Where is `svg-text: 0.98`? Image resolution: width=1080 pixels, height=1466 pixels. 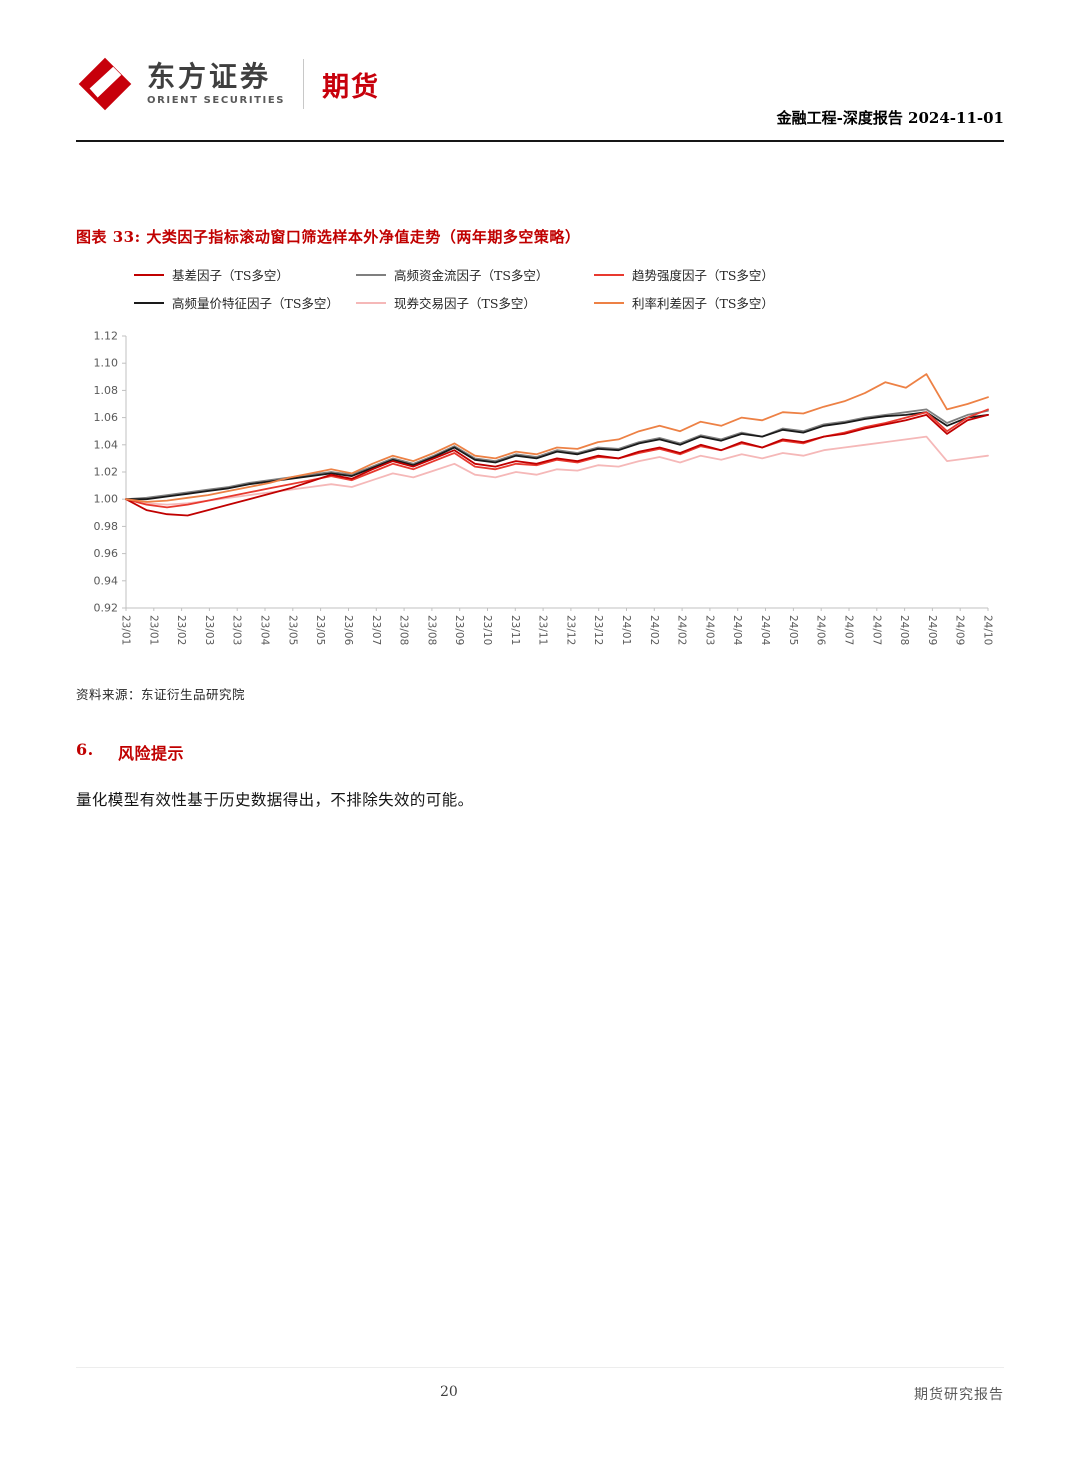
svg-text: 0.98 is located at coordinates (106, 526).